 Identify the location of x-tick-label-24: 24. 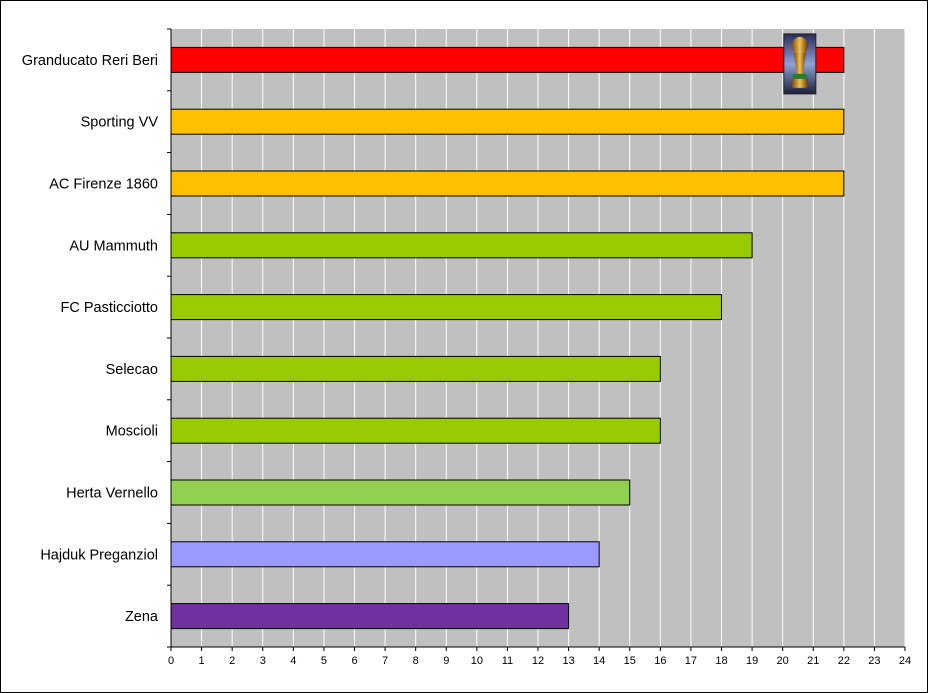
(905, 661).